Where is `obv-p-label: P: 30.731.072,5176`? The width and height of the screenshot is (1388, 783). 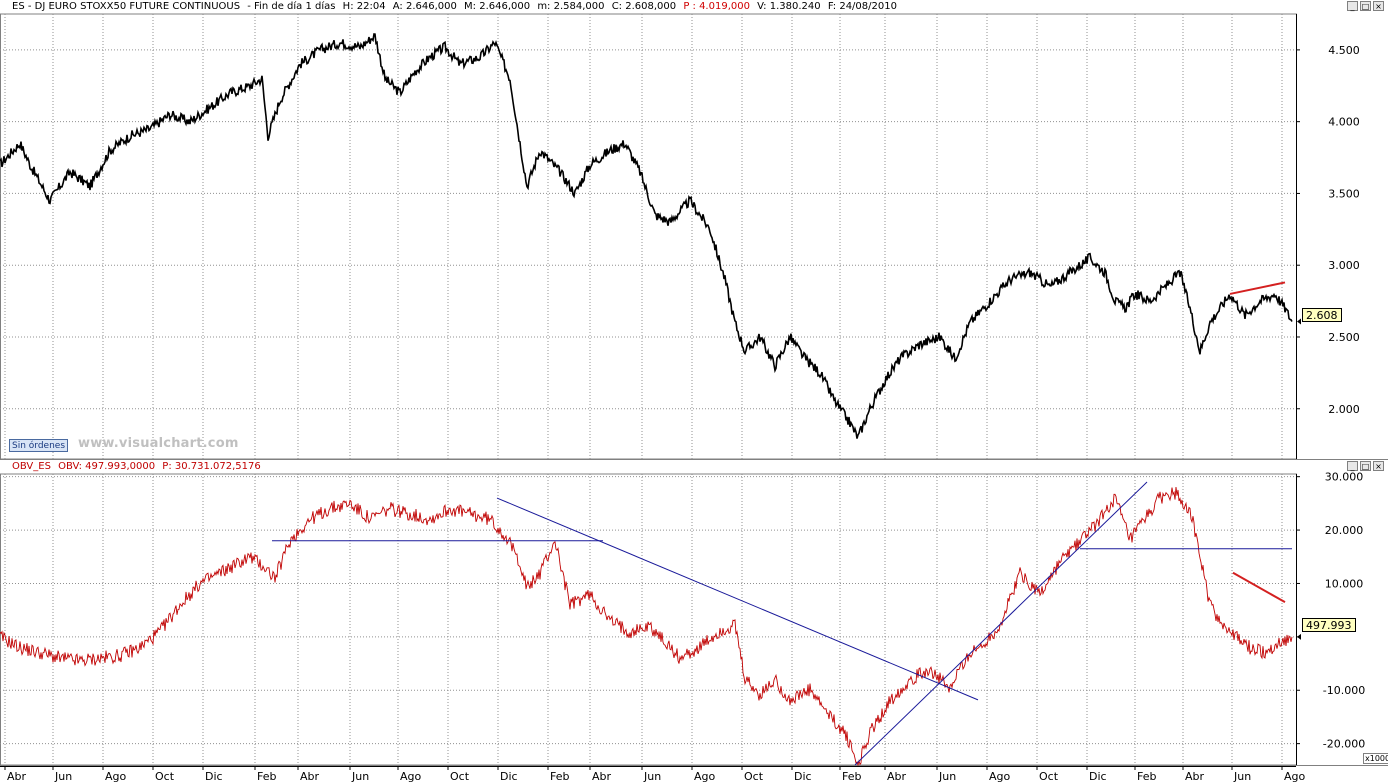 obv-p-label: P: 30.731.072,5176 is located at coordinates (211, 466).